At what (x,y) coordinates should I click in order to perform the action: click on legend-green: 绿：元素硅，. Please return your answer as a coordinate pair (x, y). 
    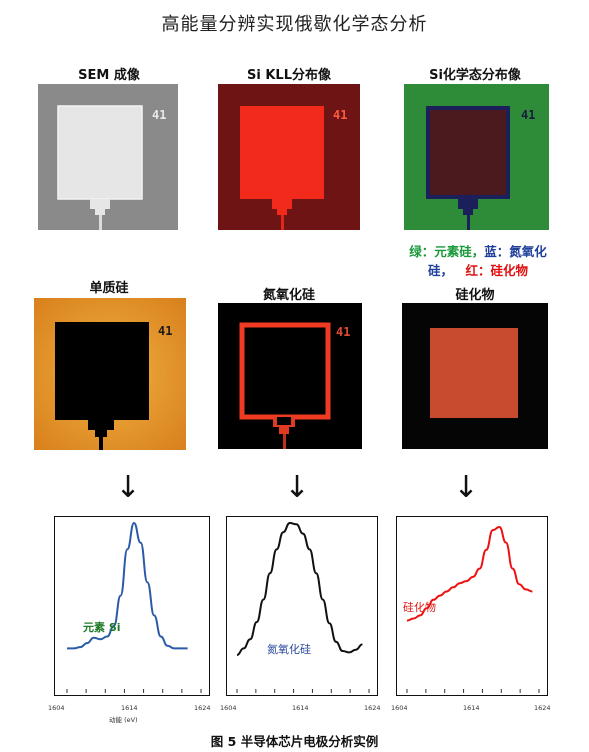
    Looking at the image, I should click on (447, 251).